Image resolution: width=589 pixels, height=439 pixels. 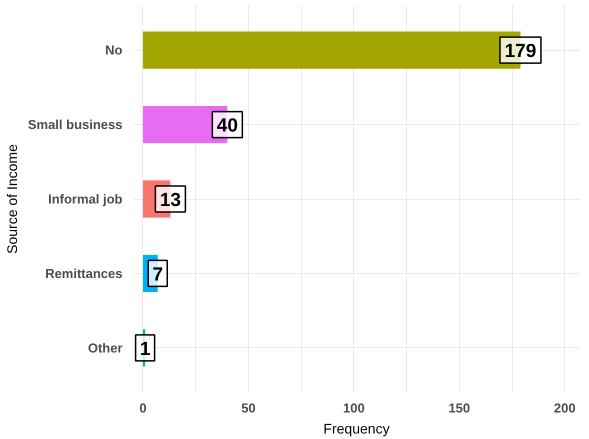 What do you see at coordinates (227, 126) in the screenshot?
I see `data-label: 40` at bounding box center [227, 126].